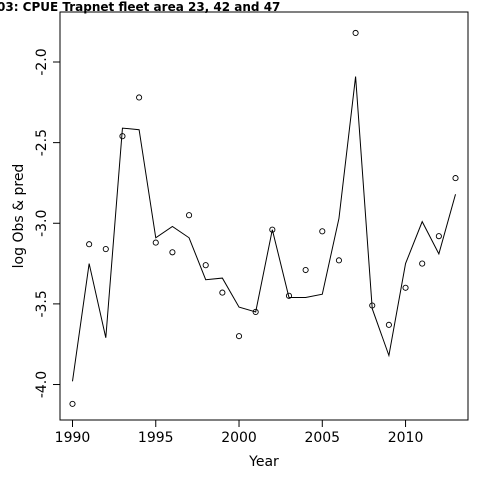 This screenshot has height=480, width=480. Describe the element at coordinates (322, 438) in the screenshot. I see `x-tick-label: 2005` at that location.